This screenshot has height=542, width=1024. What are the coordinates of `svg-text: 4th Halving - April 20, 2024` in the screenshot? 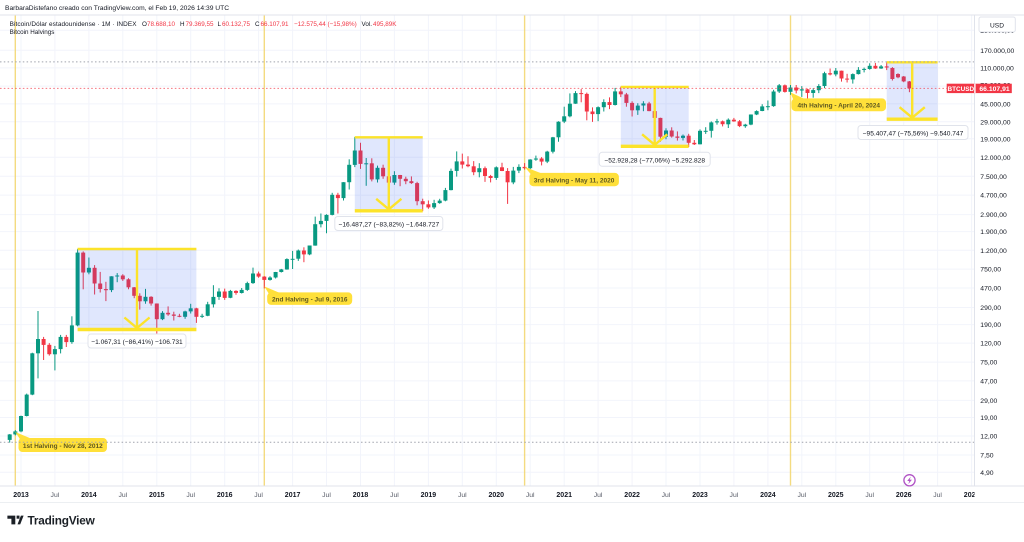 It's located at (839, 106).